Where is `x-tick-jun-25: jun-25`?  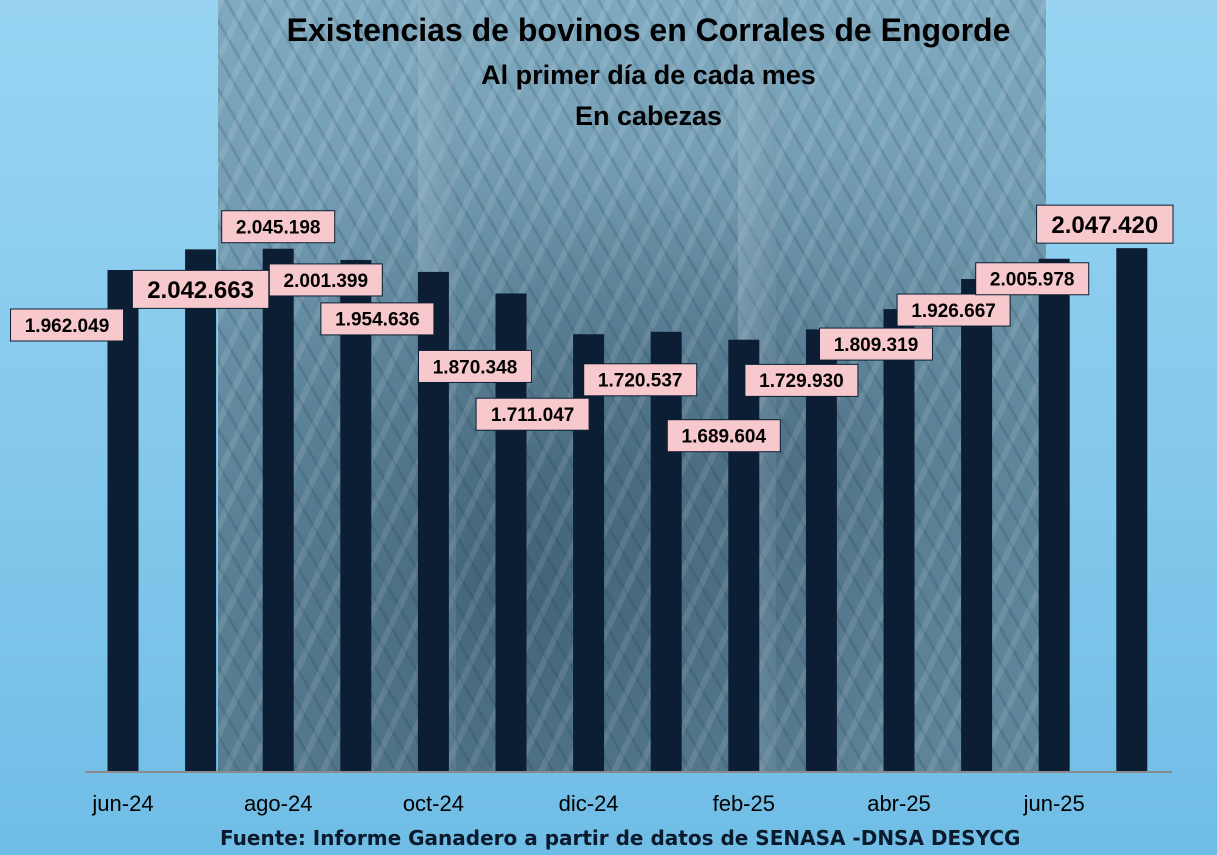
x-tick-jun-25: jun-25 is located at coordinates (1054, 803).